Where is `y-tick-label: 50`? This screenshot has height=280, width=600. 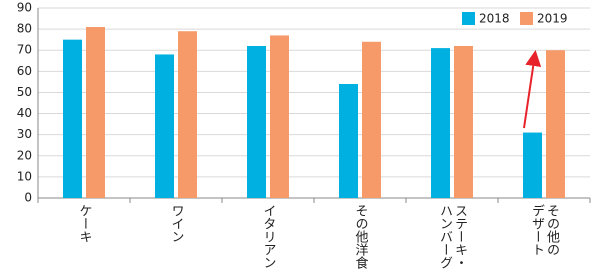 y-tick-label: 50 is located at coordinates (24, 92).